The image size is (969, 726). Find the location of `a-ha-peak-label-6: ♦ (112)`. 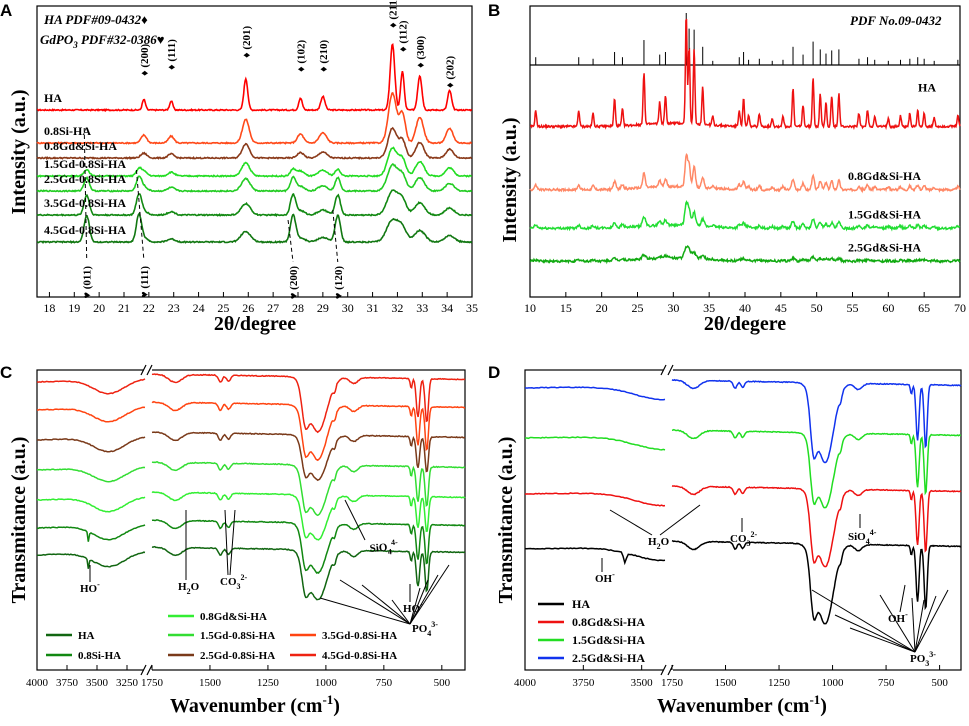

a-ha-peak-label-6: ♦ (112) is located at coordinates (403, 36).